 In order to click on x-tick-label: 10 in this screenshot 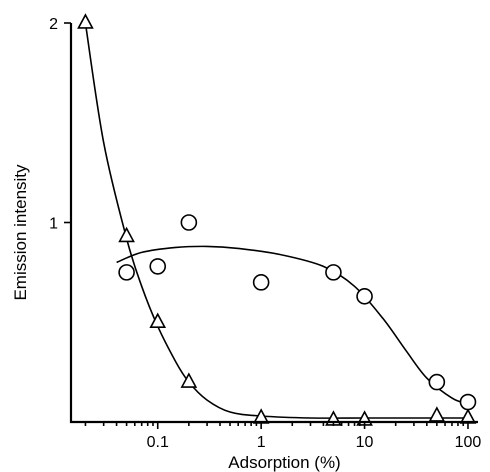, I will do `click(365, 442)`.